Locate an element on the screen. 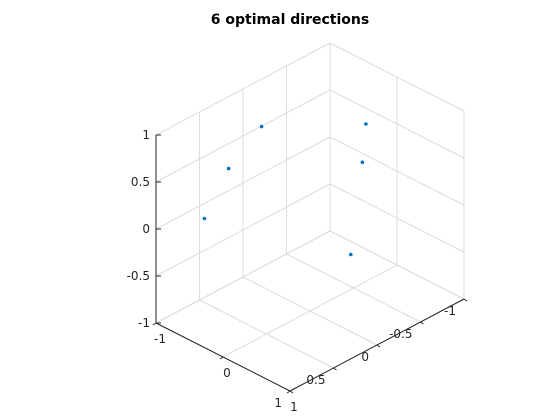  floor-gridline is located at coordinates (310, 311).